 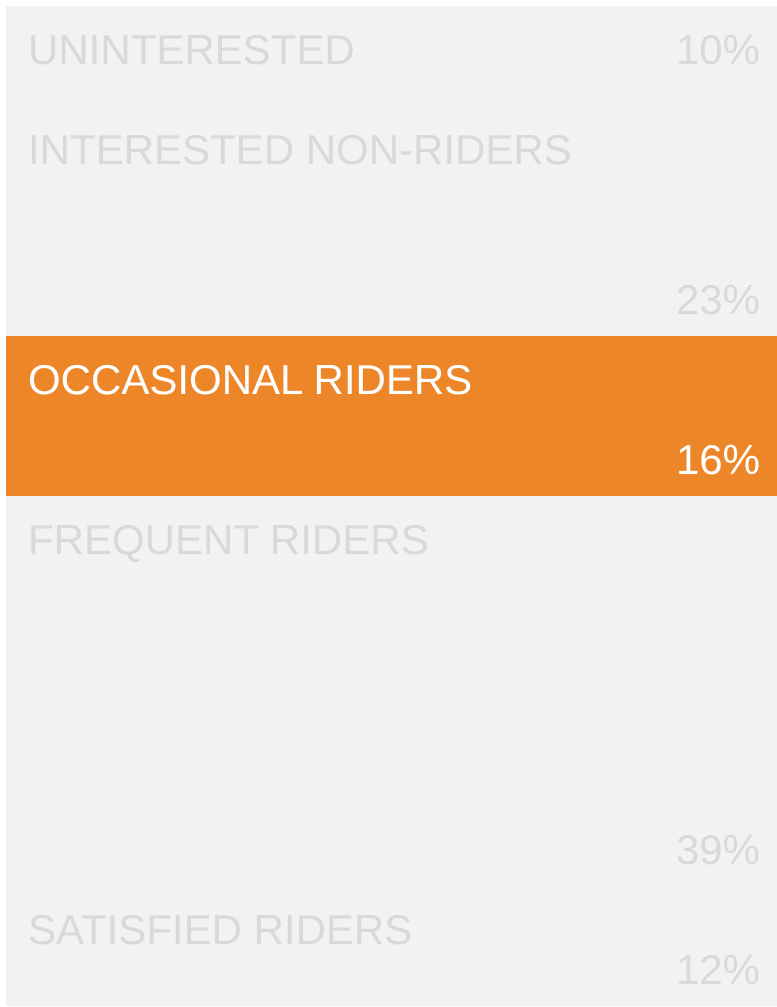 What do you see at coordinates (300, 149) in the screenshot?
I see `segment-label: INTERESTED NON-RIDERS` at bounding box center [300, 149].